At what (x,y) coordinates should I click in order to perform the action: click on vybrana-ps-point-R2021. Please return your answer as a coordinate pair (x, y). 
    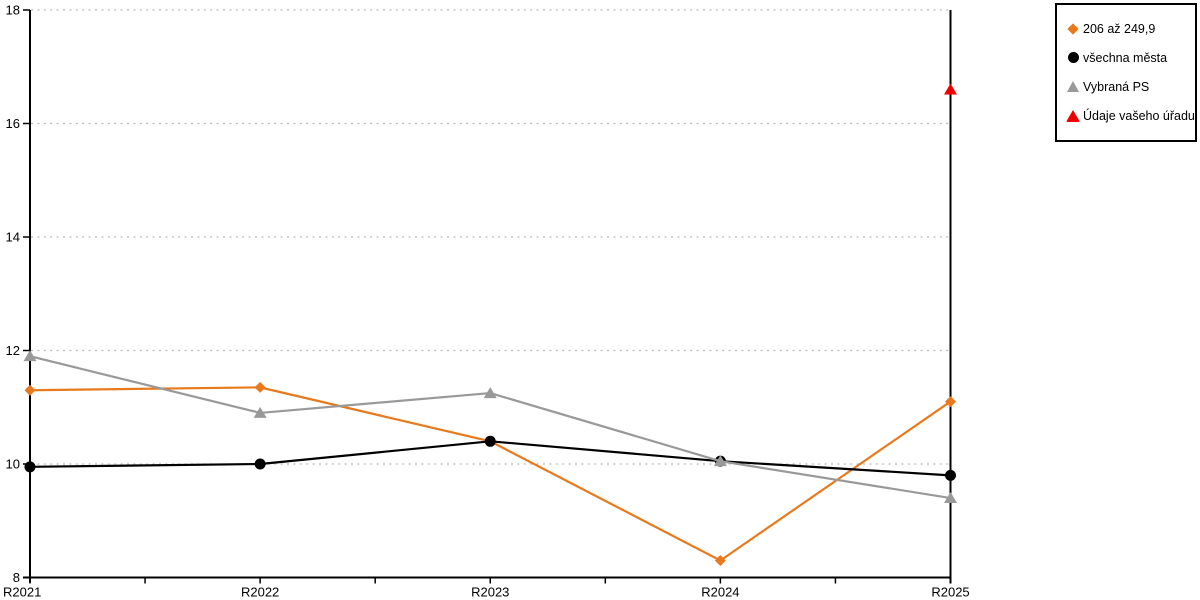
    Looking at the image, I should click on (30, 356).